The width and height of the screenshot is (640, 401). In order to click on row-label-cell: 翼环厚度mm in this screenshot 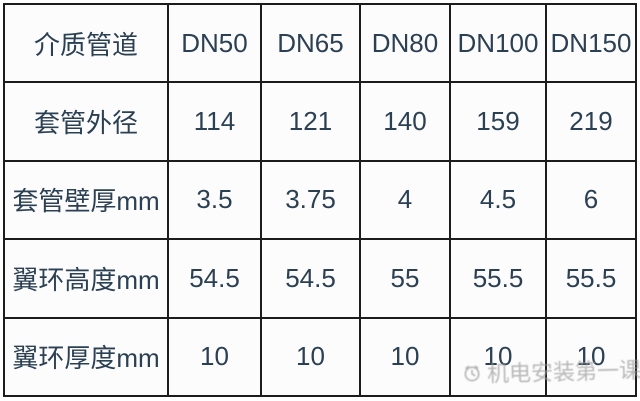, I will do `click(86, 357)`.